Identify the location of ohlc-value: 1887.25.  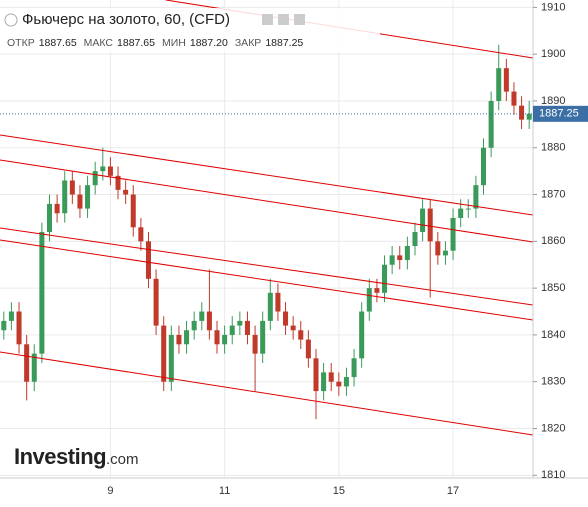
(284, 43).